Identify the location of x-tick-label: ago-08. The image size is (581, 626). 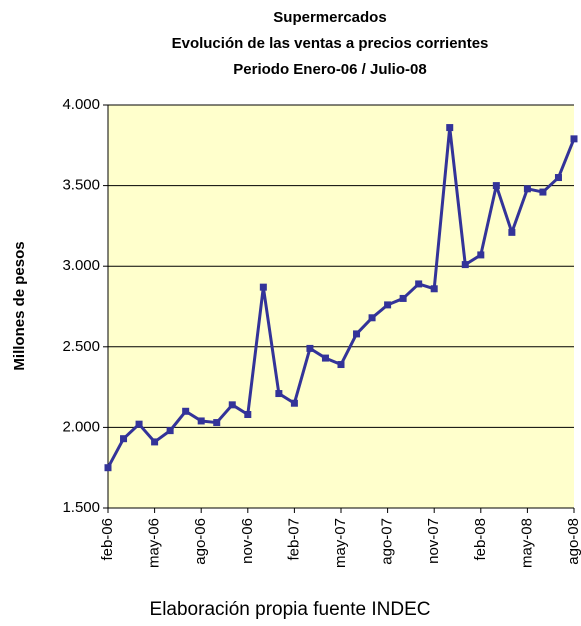
(573, 541).